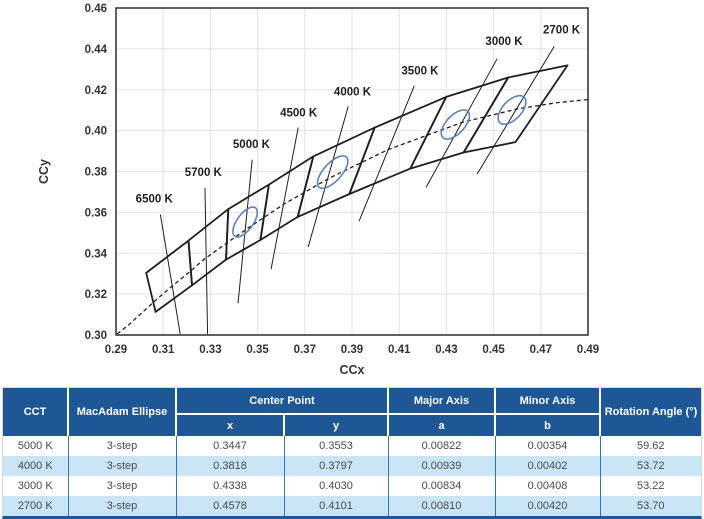 The image size is (704, 519). Describe the element at coordinates (547, 401) in the screenshot. I see `col-header-minor-axis: Minor Axis` at that location.